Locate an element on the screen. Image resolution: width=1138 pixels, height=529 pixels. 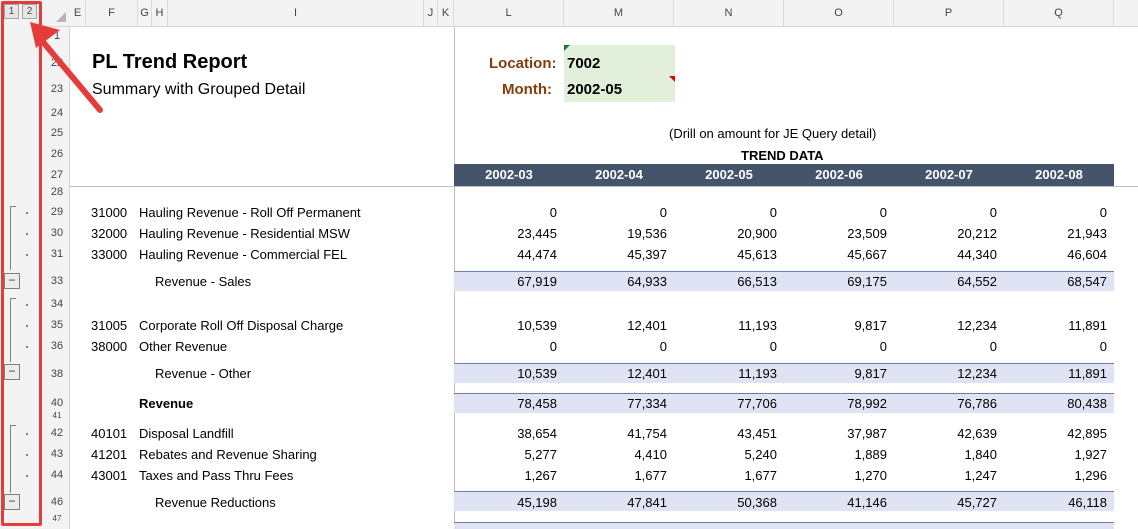
row-number: 43 is located at coordinates (57, 454).